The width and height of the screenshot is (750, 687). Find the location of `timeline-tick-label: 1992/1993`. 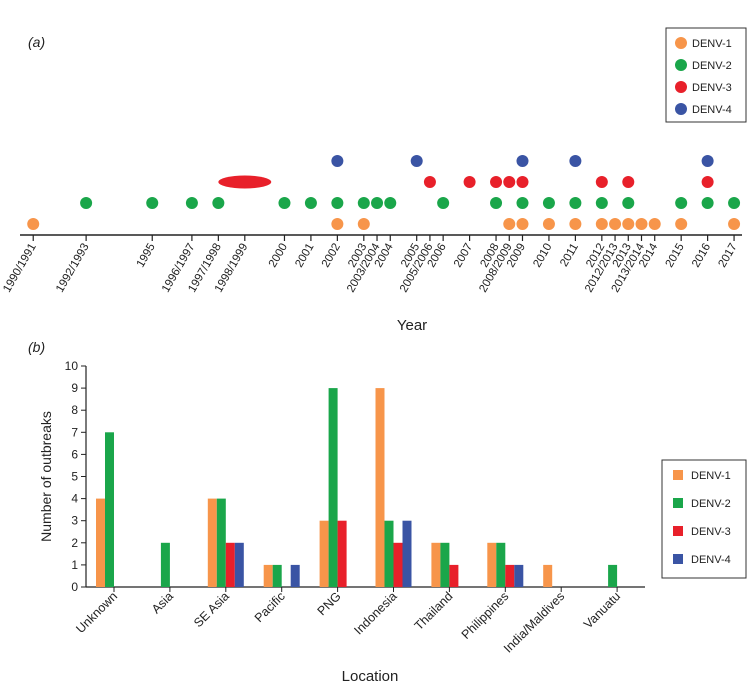

timeline-tick-label: 1992/1993 is located at coordinates (73, 268).